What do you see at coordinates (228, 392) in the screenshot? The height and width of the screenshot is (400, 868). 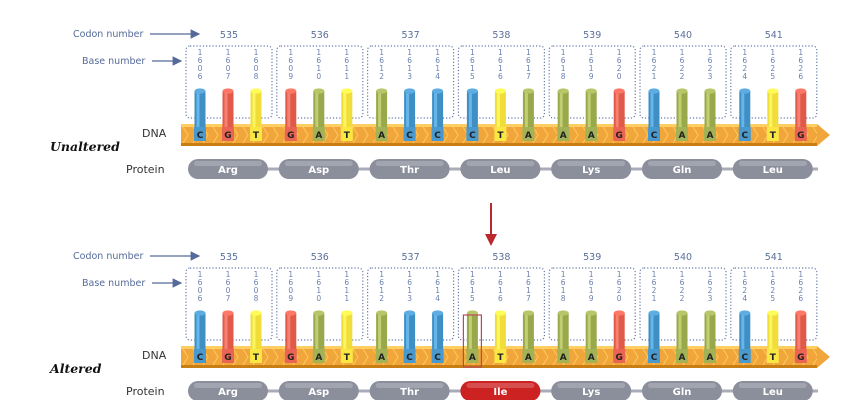 I see `amino-acid-label: Arg` at bounding box center [228, 392].